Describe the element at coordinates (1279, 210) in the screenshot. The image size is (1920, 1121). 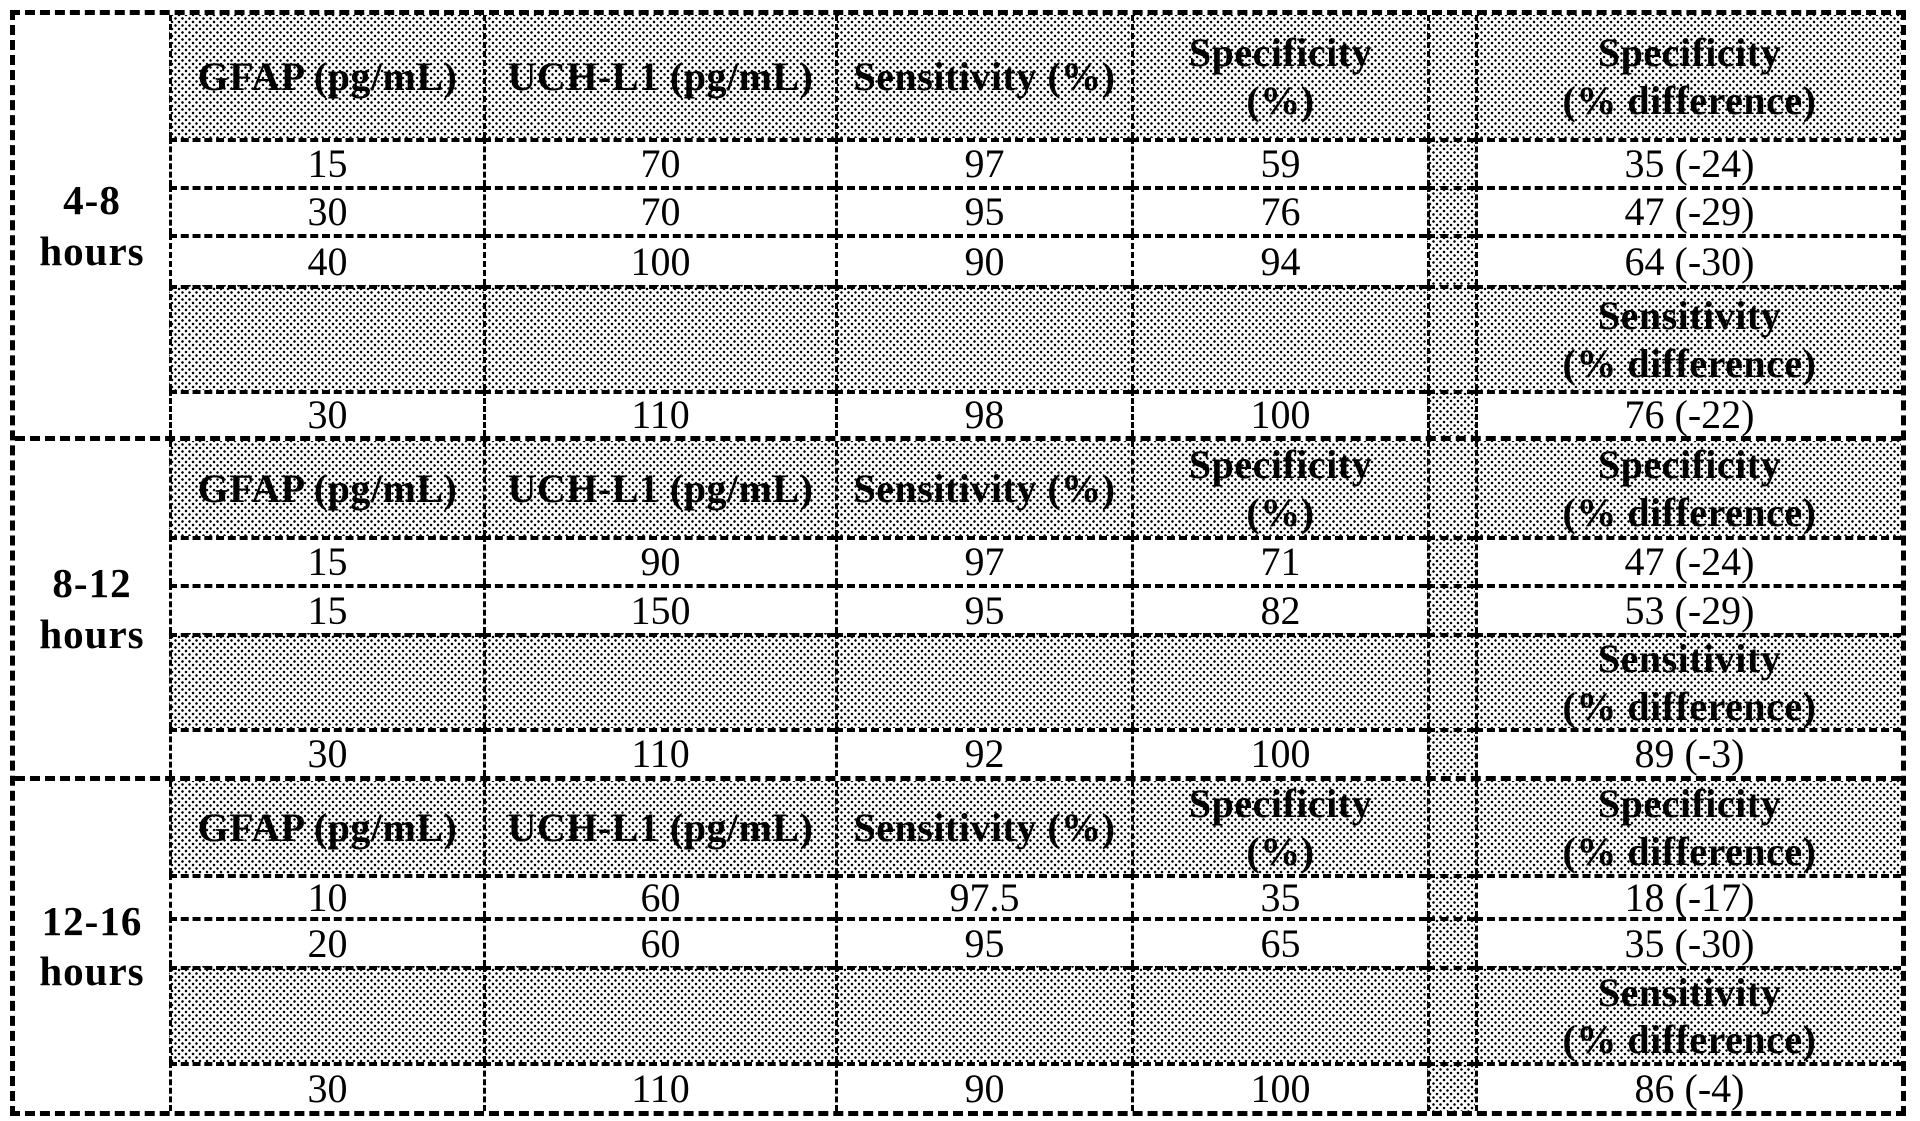
I see `specificity-value: 76` at that location.